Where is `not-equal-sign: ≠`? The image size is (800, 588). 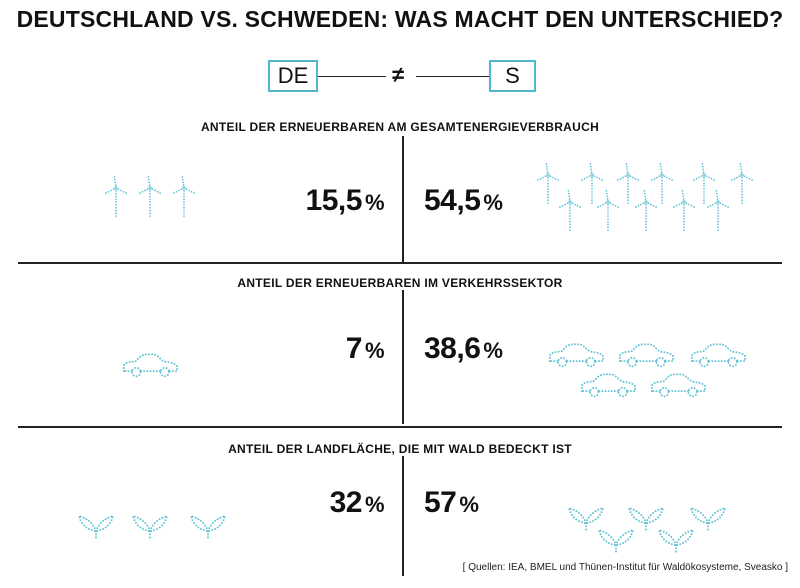 not-equal-sign: ≠ is located at coordinates (398, 74).